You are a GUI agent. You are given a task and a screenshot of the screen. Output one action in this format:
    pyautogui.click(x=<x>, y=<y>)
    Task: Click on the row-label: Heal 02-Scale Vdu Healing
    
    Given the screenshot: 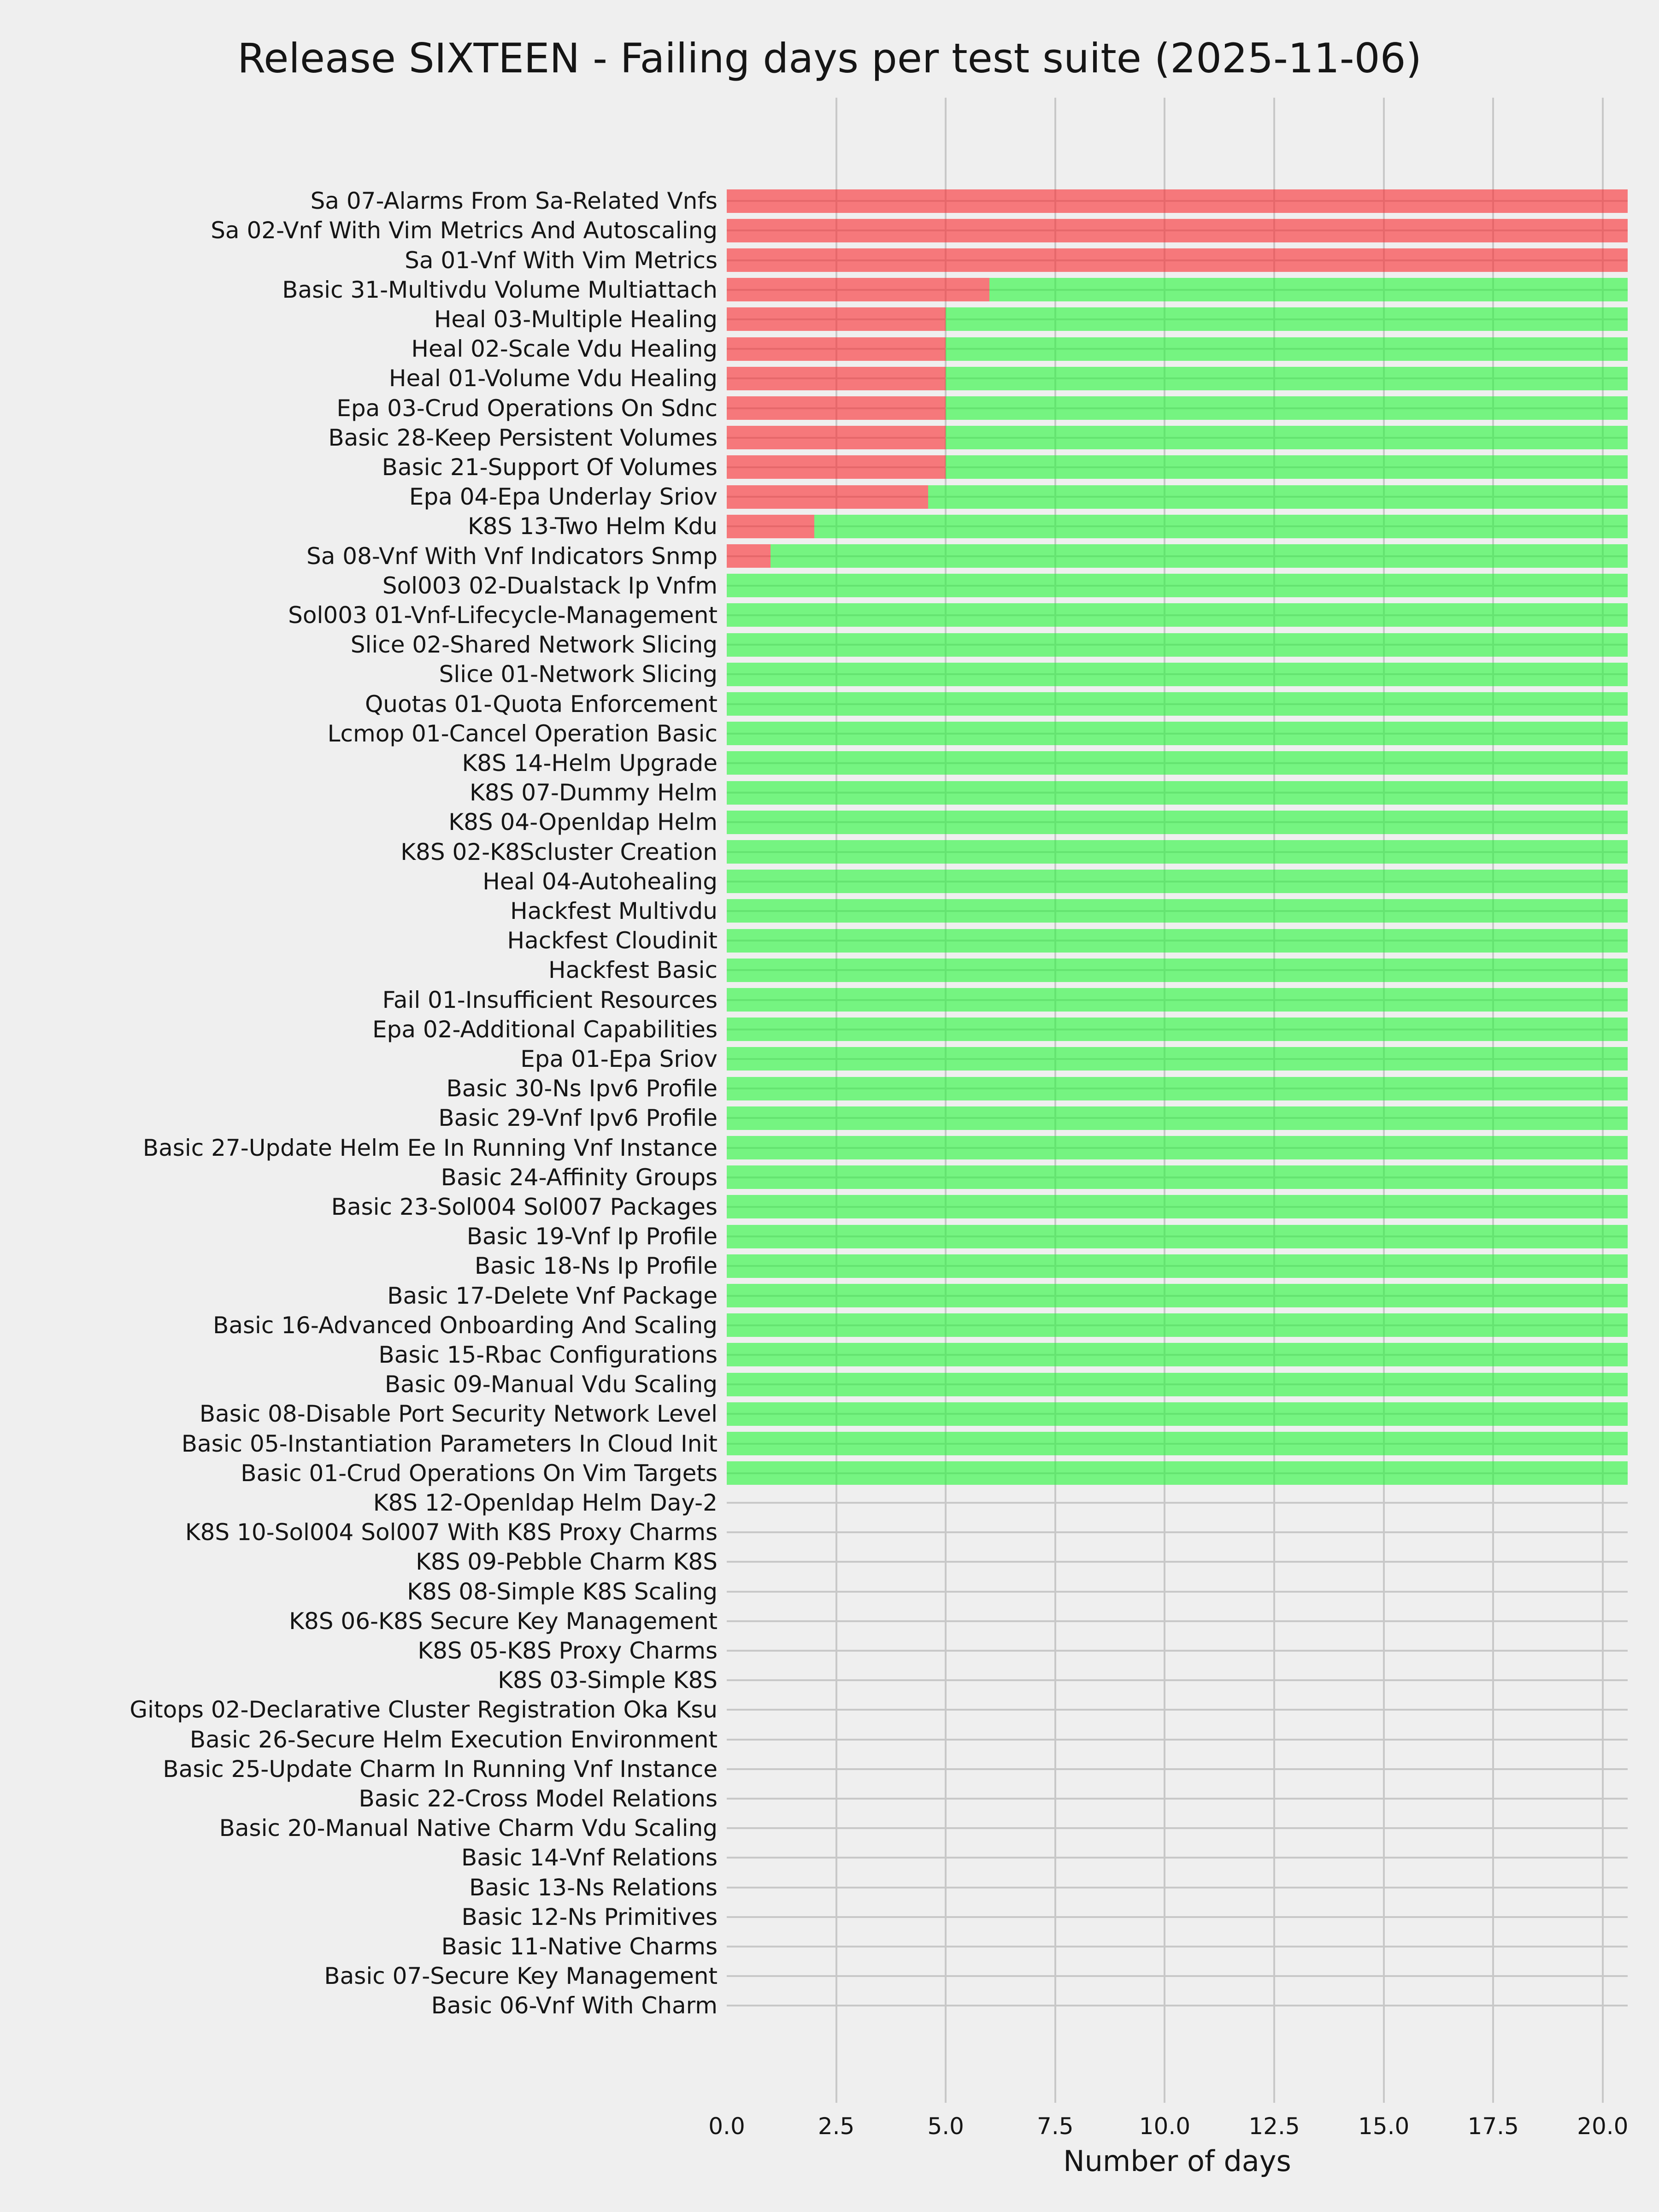 What is the action you would take?
    pyautogui.click(x=564, y=349)
    